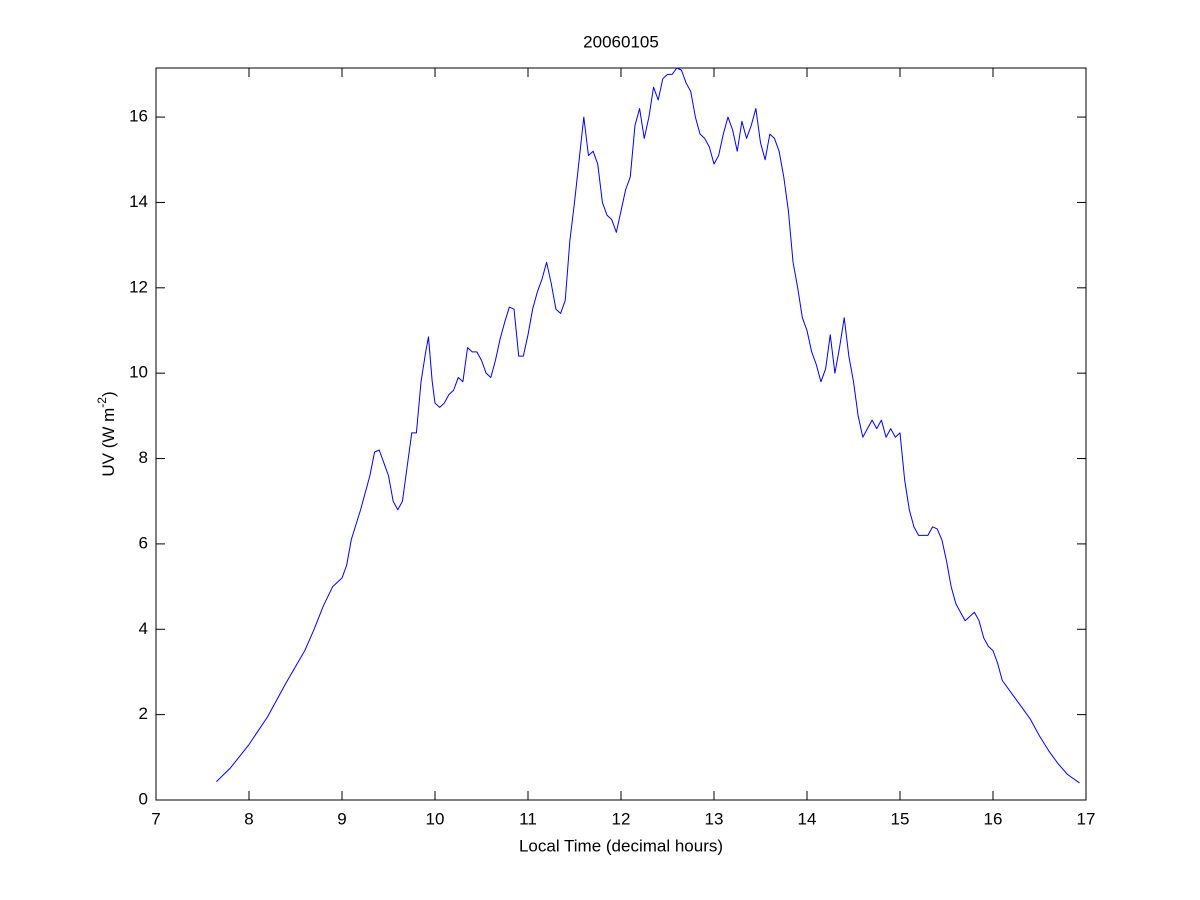 The image size is (1200, 900). What do you see at coordinates (993, 818) in the screenshot?
I see `x-tick-label: 16` at bounding box center [993, 818].